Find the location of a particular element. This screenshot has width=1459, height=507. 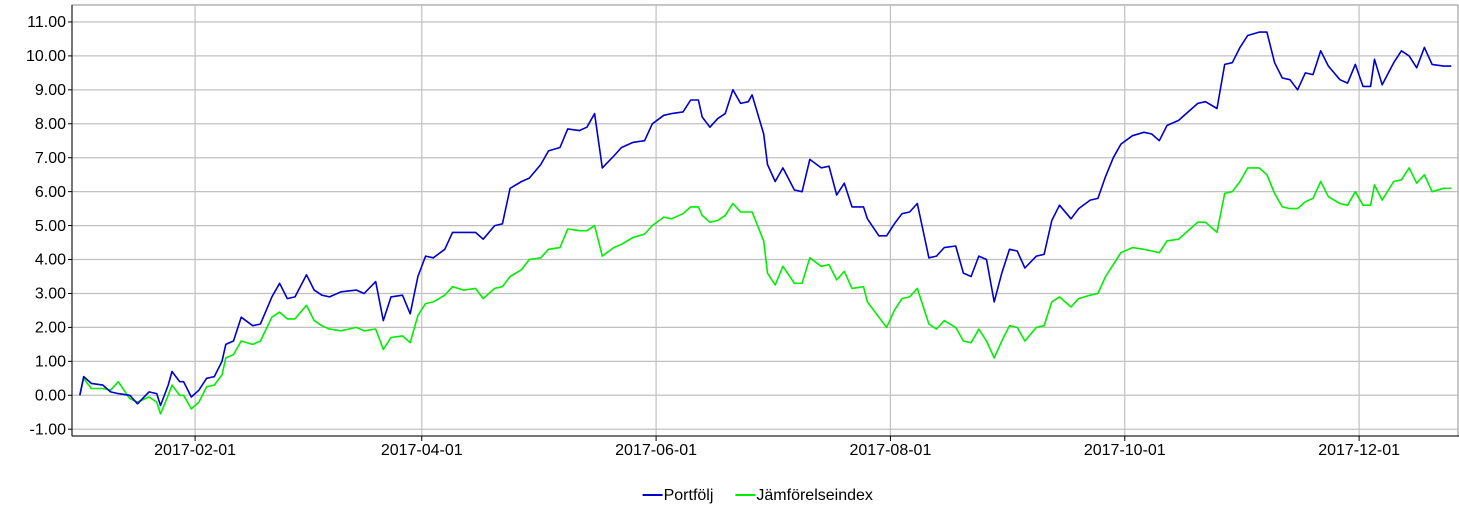

y-tick-label: 9.00 is located at coordinates (50, 90).